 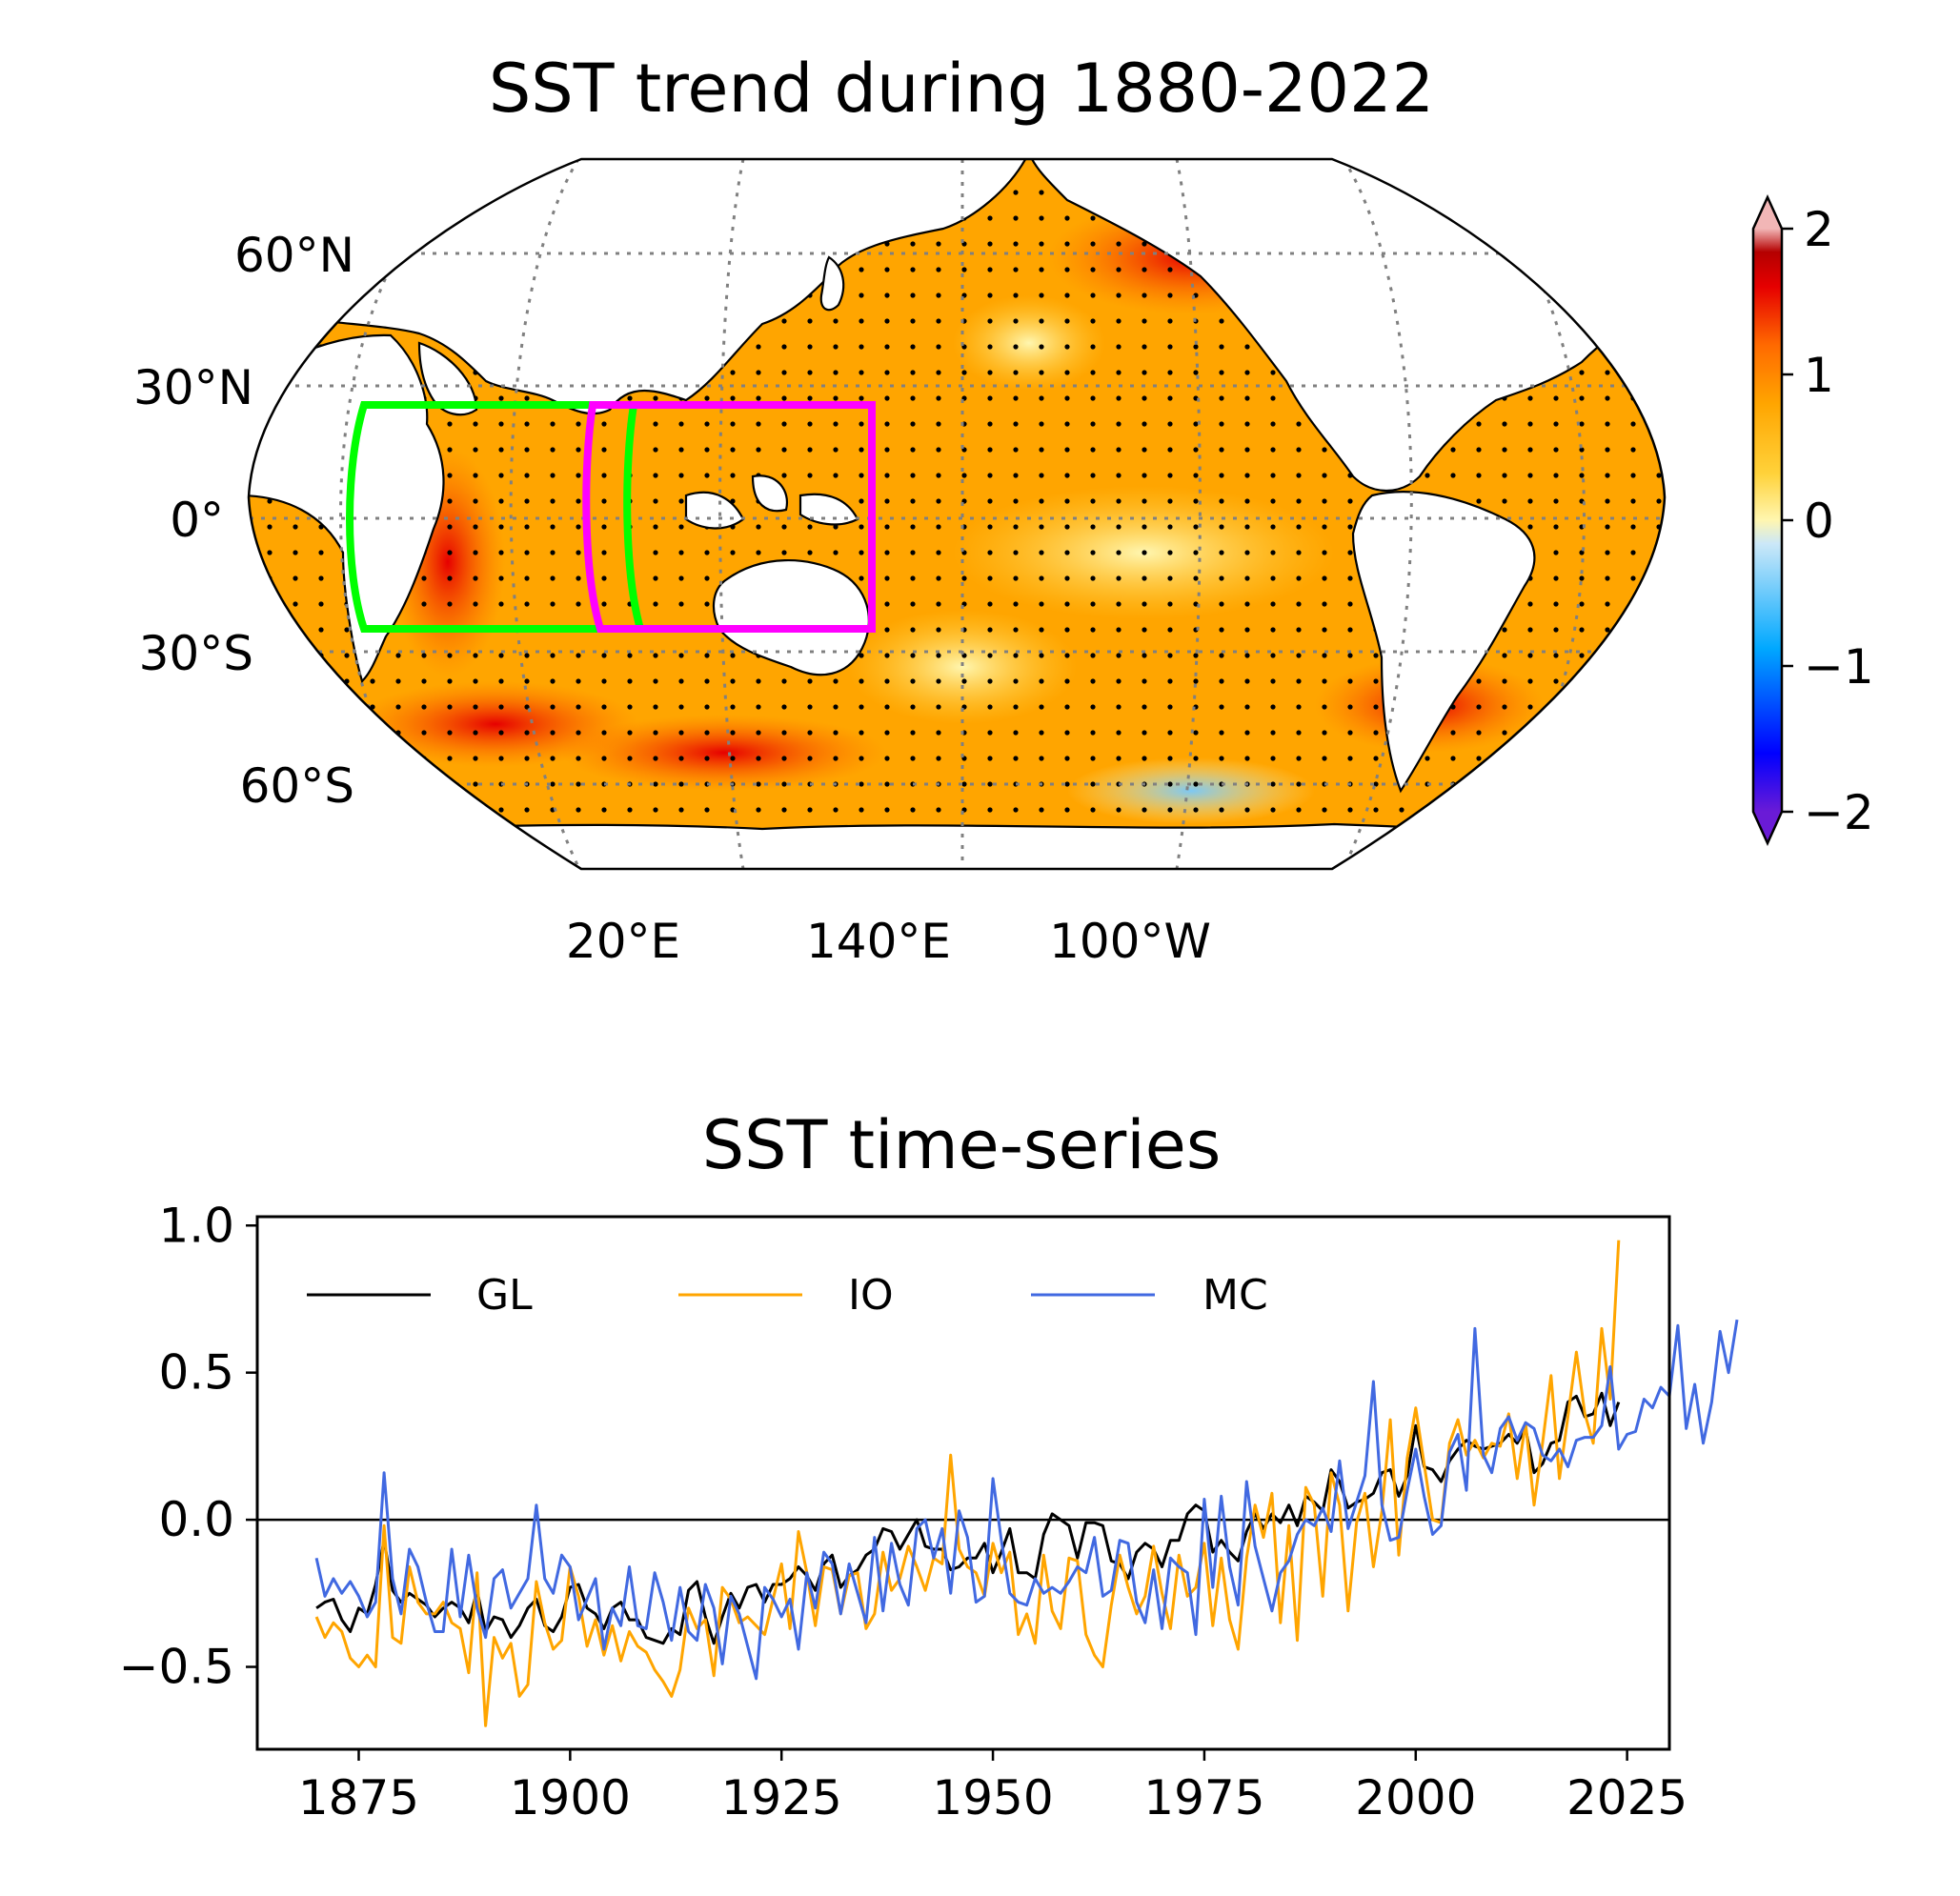 I want to click on y-tick-label: 0.0, so click(x=196, y=1519).